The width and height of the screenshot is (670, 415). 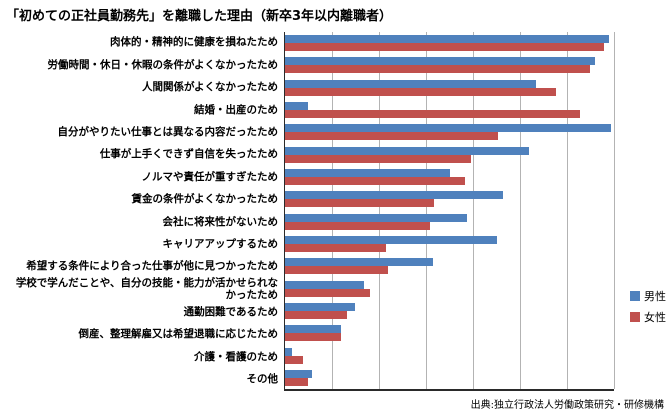 What do you see at coordinates (146, 289) in the screenshot?
I see `category-label: 学校で学んだことや、自分の技能・能力が活かせられなかったため` at bounding box center [146, 289].